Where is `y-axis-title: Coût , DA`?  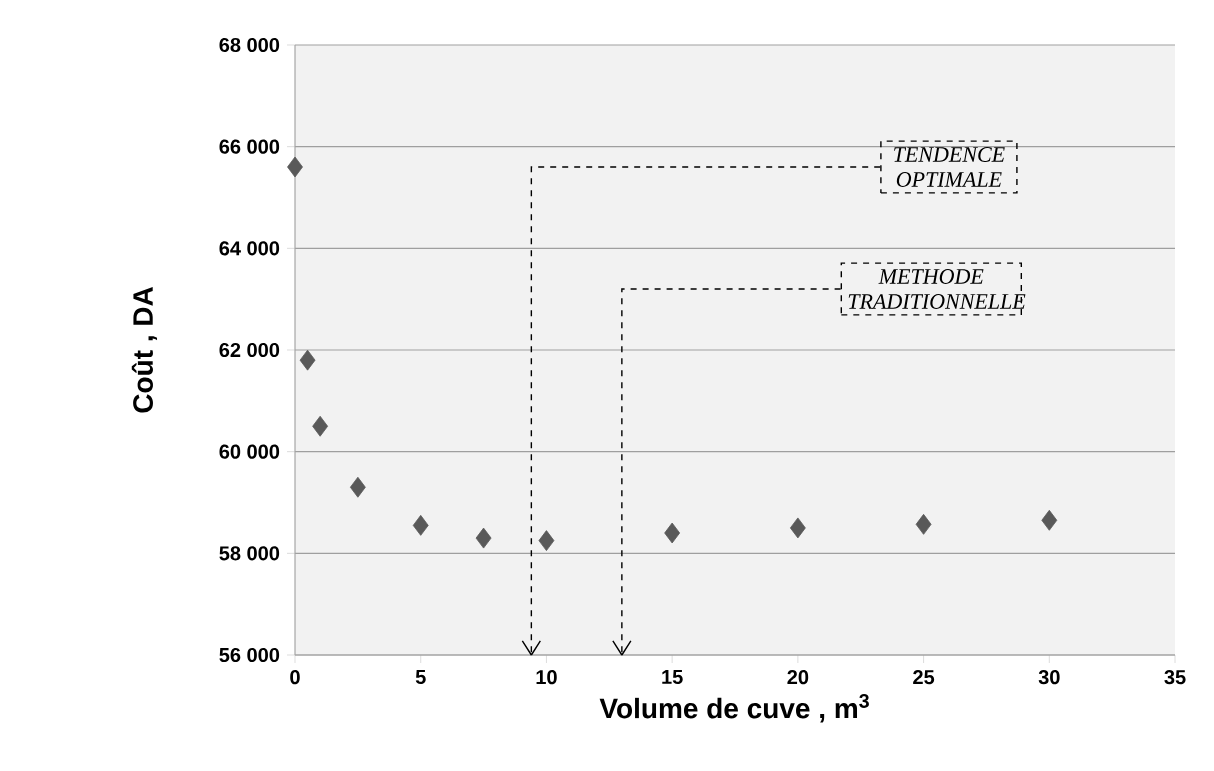 y-axis-title: Coût , DA is located at coordinates (144, 349).